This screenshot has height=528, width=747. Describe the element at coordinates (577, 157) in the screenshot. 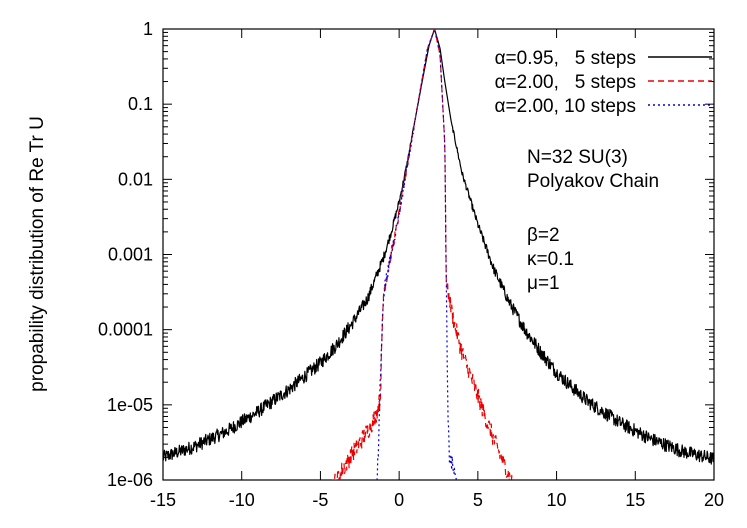

I see `annotation-line-1: N=32 SU(3)` at that location.